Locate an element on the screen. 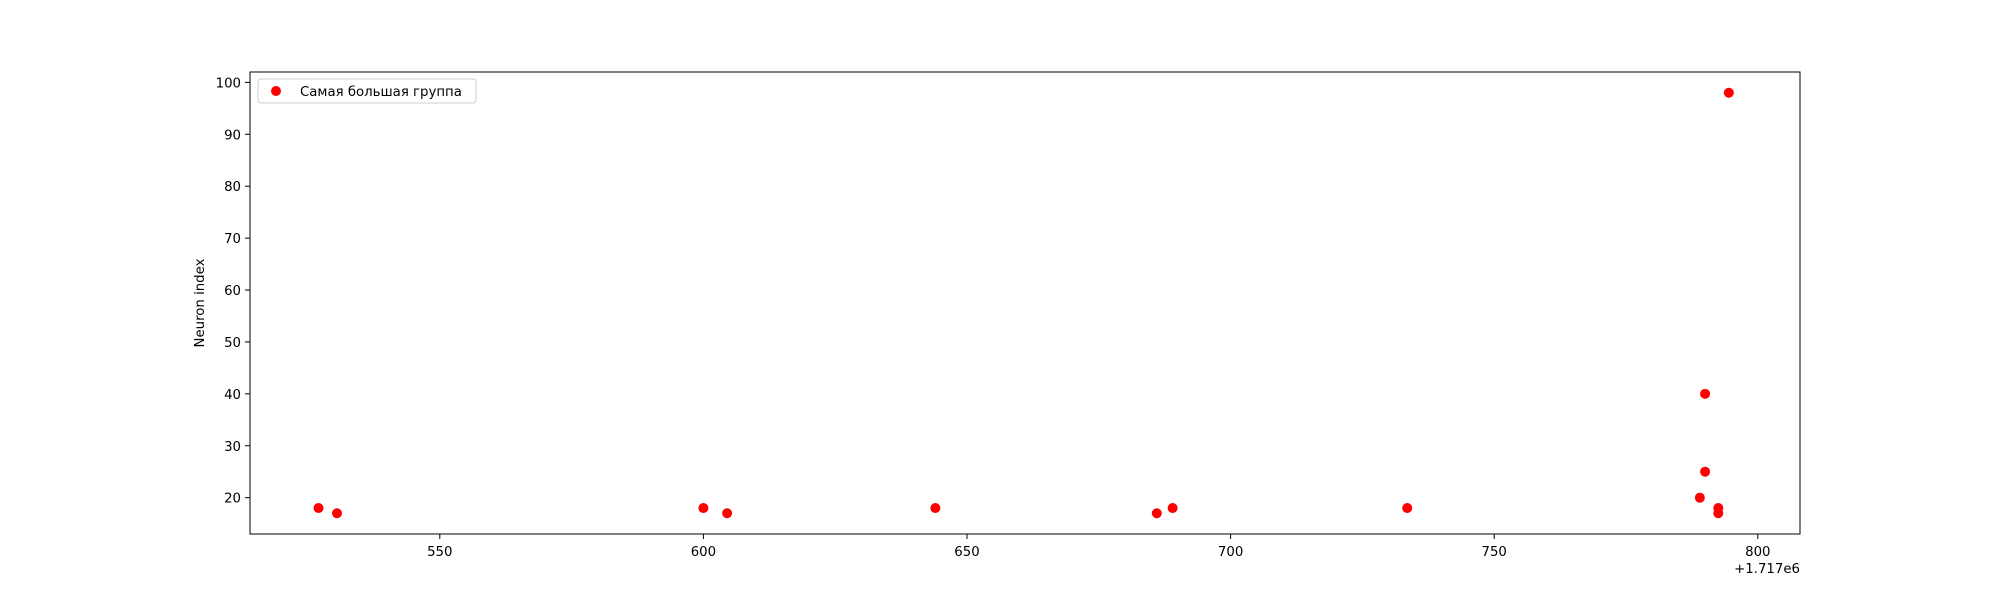  legend-marker is located at coordinates (276, 91).